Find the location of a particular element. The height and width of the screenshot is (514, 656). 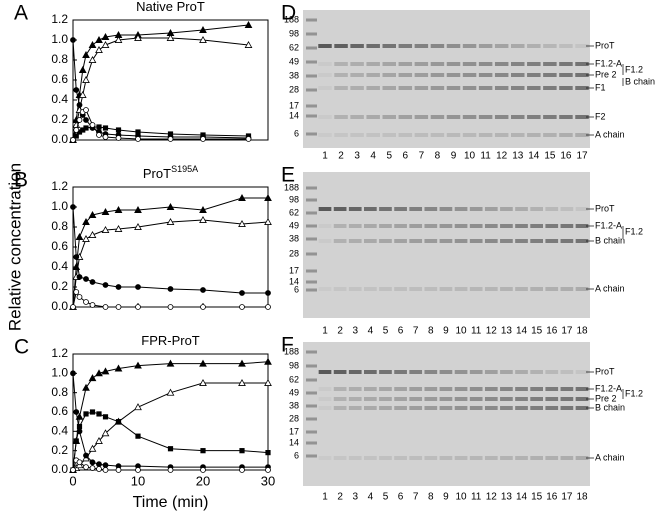

lane-number: 1 is located at coordinates (325, 331).